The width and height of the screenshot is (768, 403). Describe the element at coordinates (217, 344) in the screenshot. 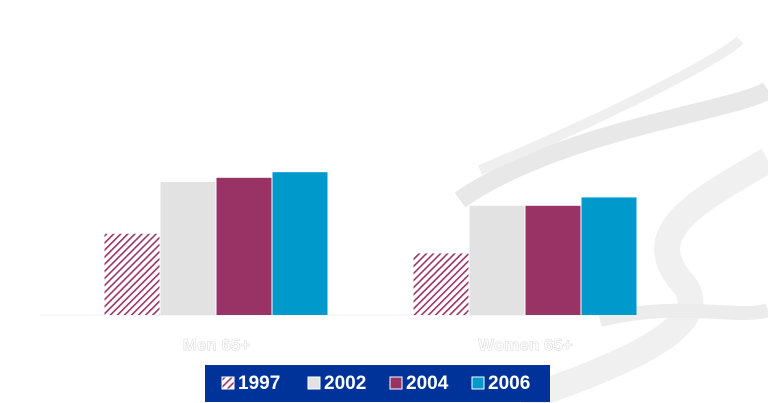

I see `x-tick-label: Men 65+` at that location.